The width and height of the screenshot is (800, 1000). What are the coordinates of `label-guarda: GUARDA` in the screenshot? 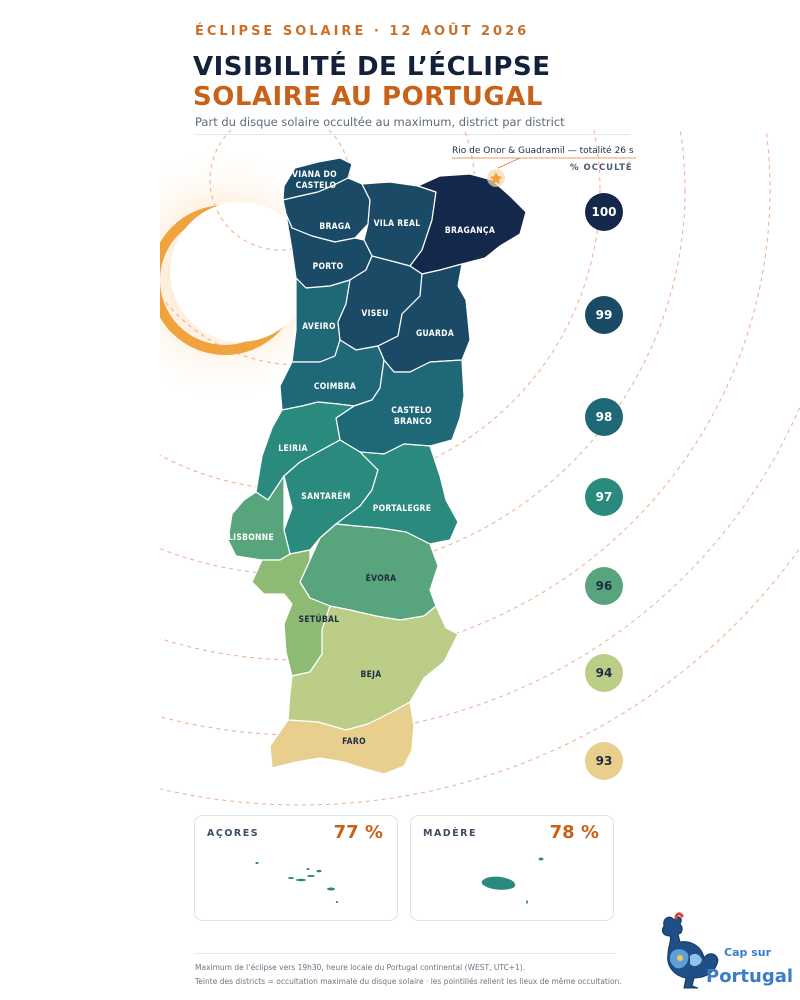 It's located at (435, 334).